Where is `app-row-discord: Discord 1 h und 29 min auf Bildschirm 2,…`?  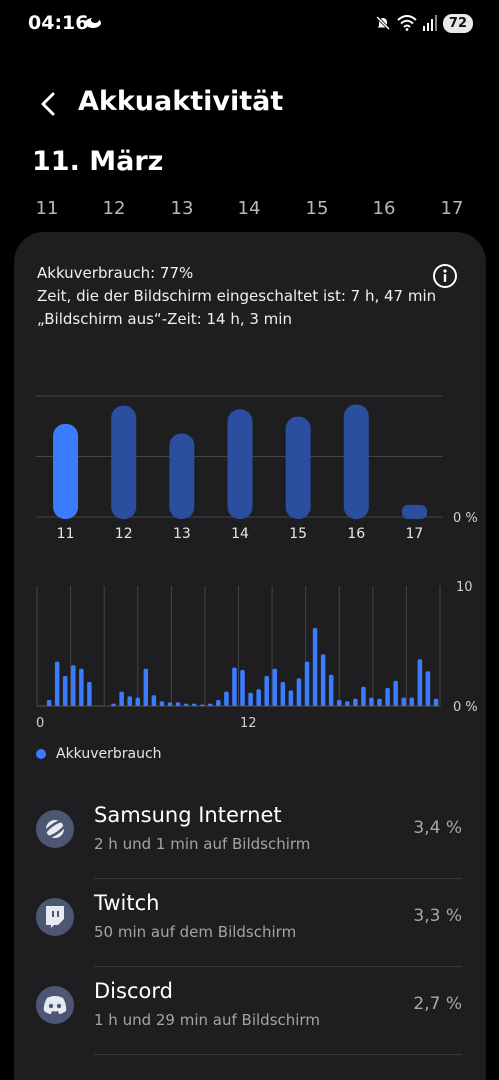 app-row-discord: Discord 1 h und 29 min auf Bildschirm 2,… is located at coordinates (250, 1010).